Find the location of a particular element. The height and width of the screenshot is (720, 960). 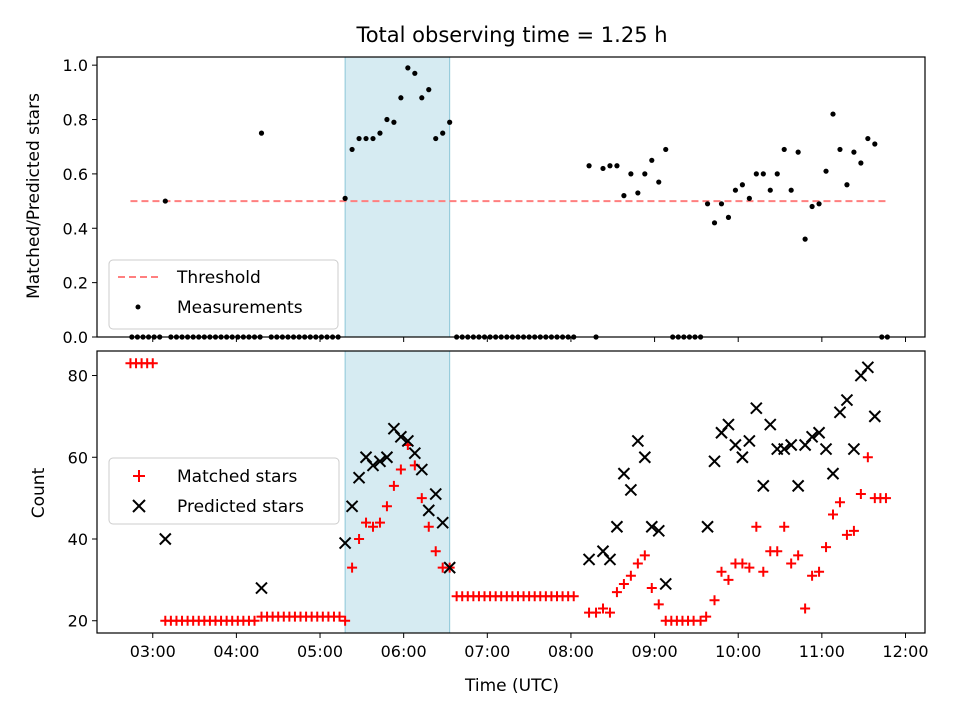

count-y-axis-label: Count is located at coordinates (39, 492).